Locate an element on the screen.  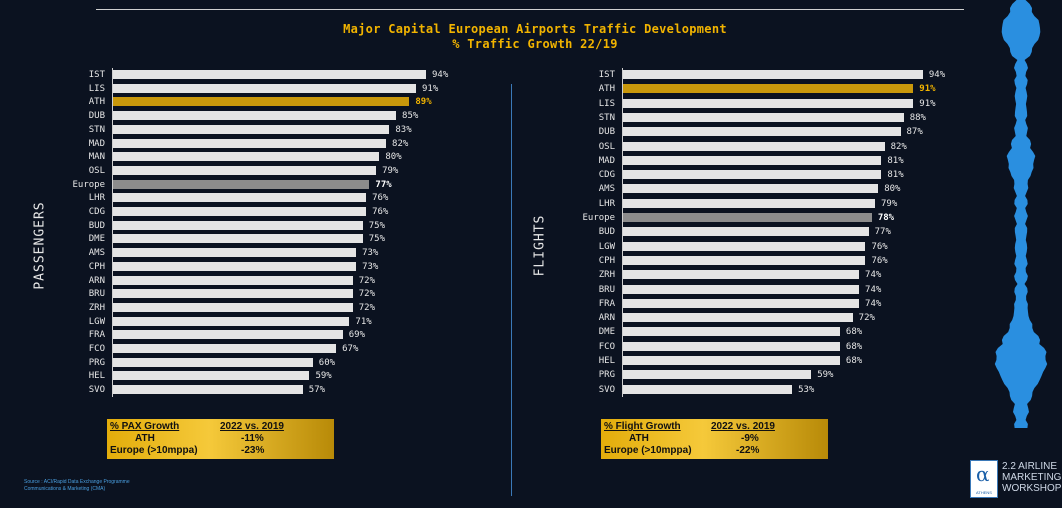
data-label: 77% is located at coordinates (882, 232).